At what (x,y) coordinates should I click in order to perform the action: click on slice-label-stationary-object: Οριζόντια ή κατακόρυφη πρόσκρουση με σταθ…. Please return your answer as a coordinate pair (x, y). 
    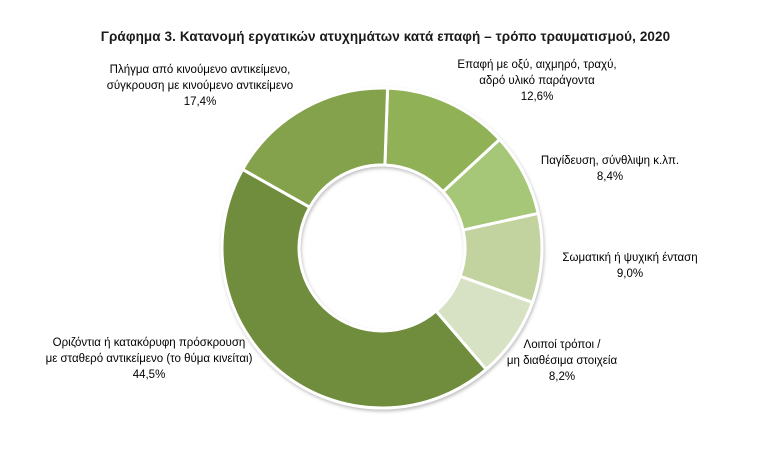
    Looking at the image, I should click on (149, 359).